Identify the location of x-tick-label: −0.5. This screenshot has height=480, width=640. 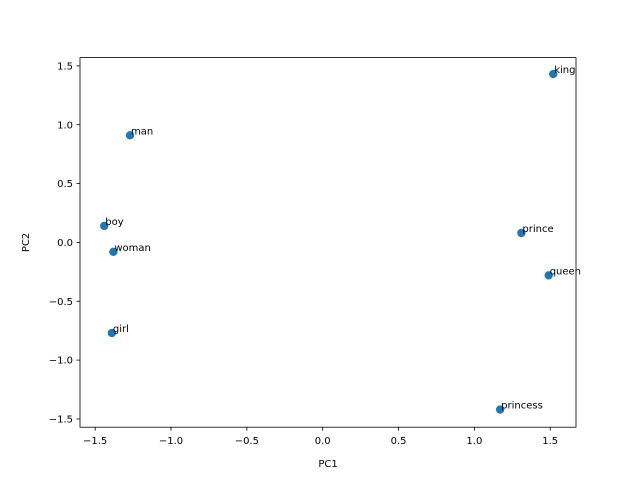
(247, 441).